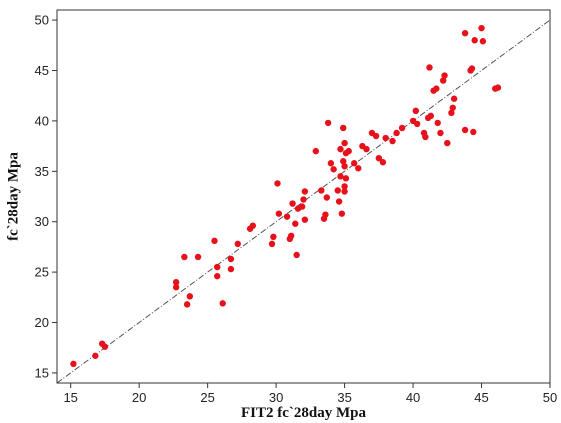 This screenshot has height=423, width=561. I want to click on y-tick-label: 35, so click(42, 171).